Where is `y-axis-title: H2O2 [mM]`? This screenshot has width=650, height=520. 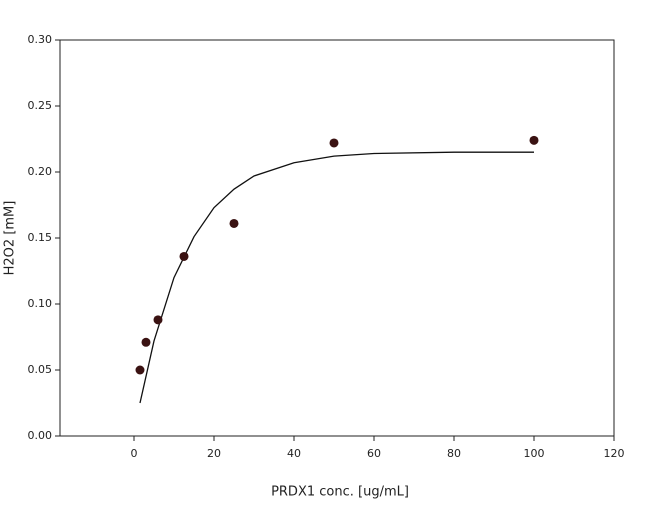
y-axis-title: H2O2 [mM] is located at coordinates (10, 238).